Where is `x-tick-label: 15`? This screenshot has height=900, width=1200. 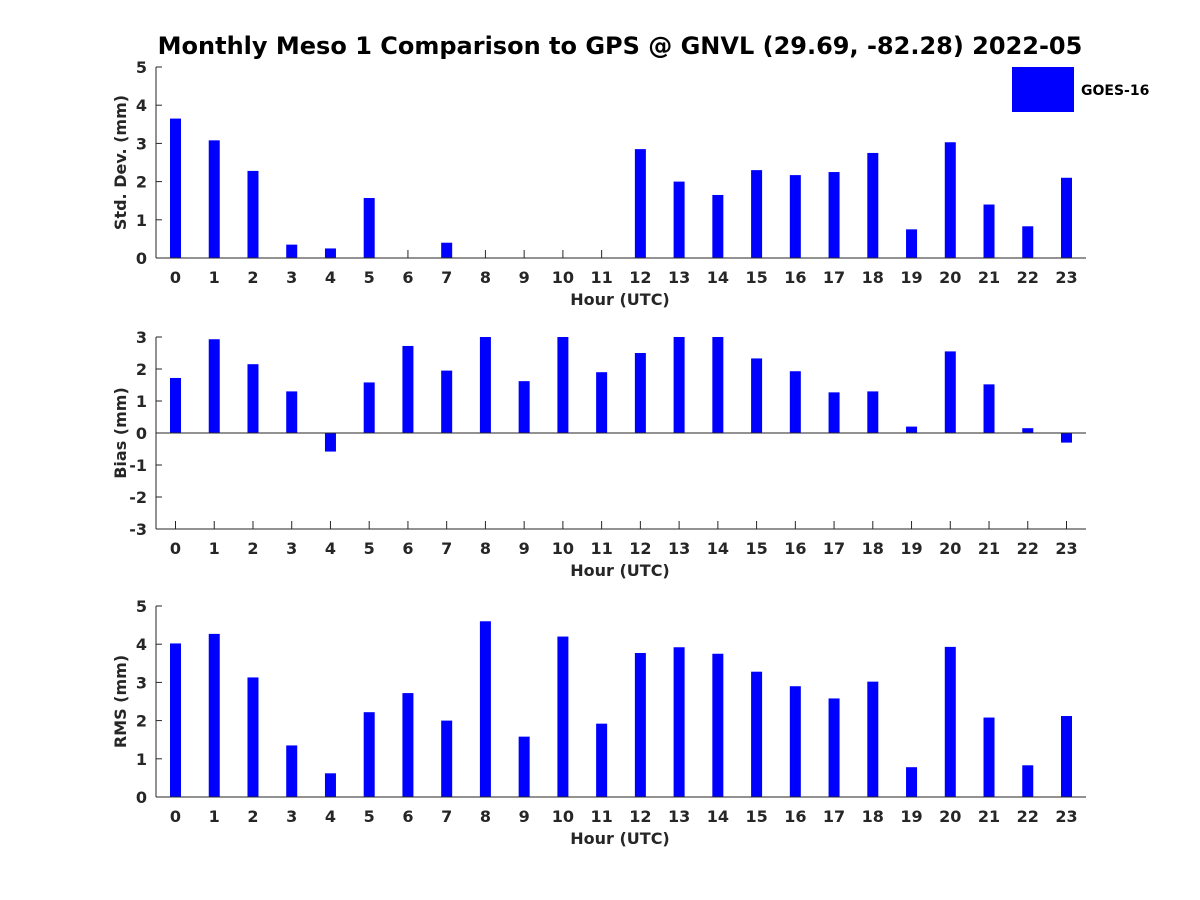 x-tick-label: 15 is located at coordinates (756, 277).